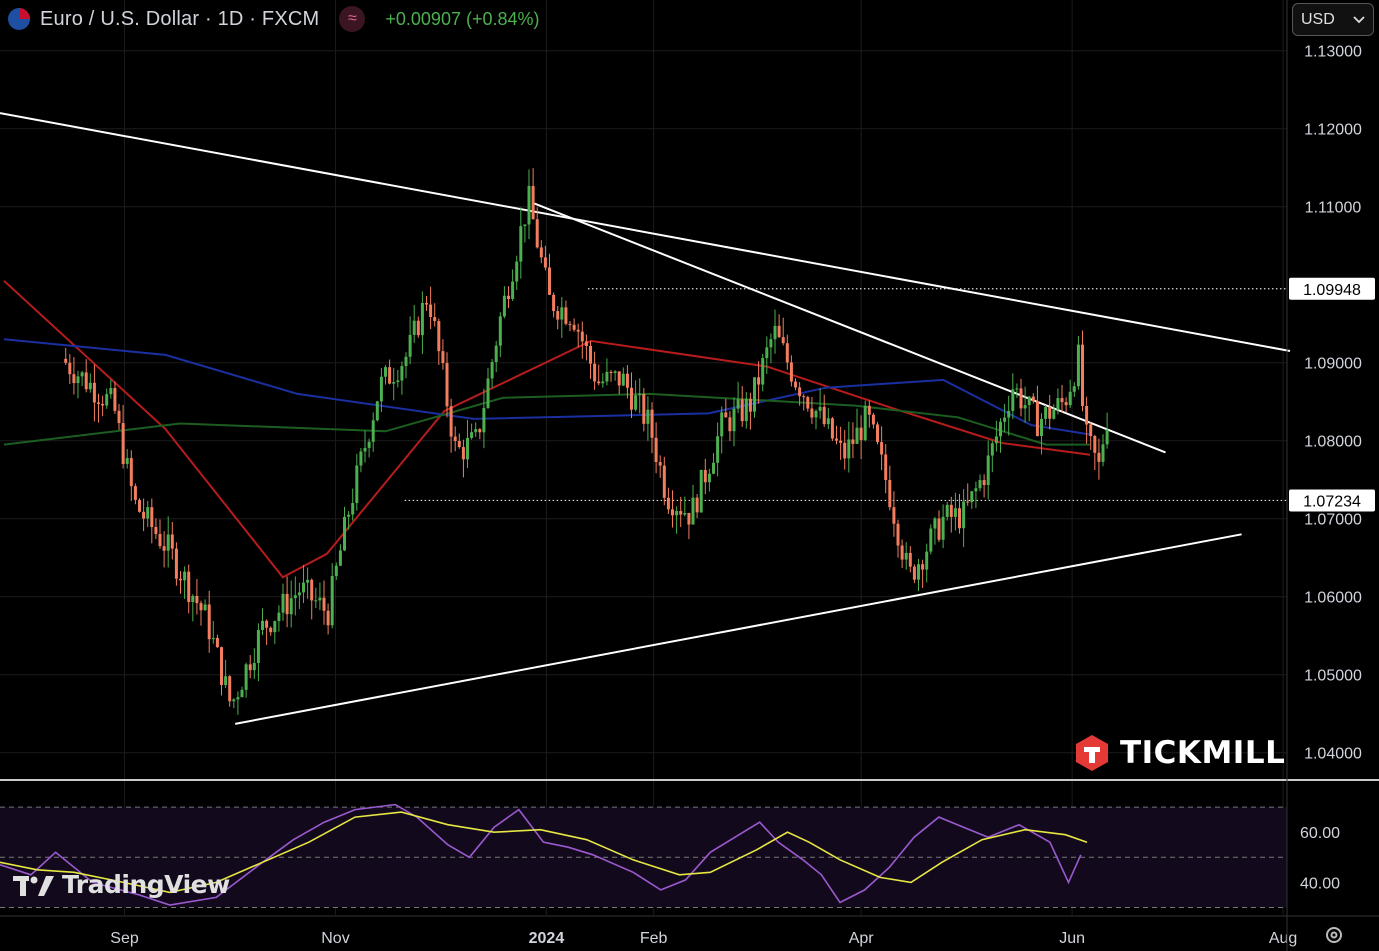 The height and width of the screenshot is (951, 1379). I want to click on rsi-pane, so click(643, 855).